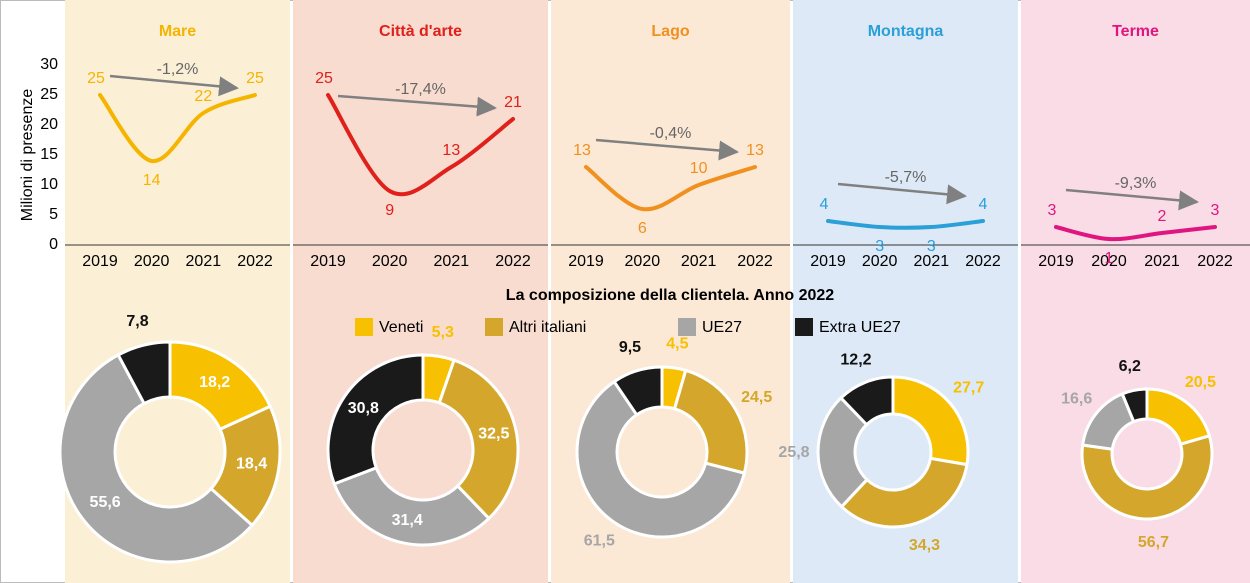 This screenshot has width=1250, height=583. Describe the element at coordinates (670, 31) in the screenshot. I see `panel-title: Lago` at that location.